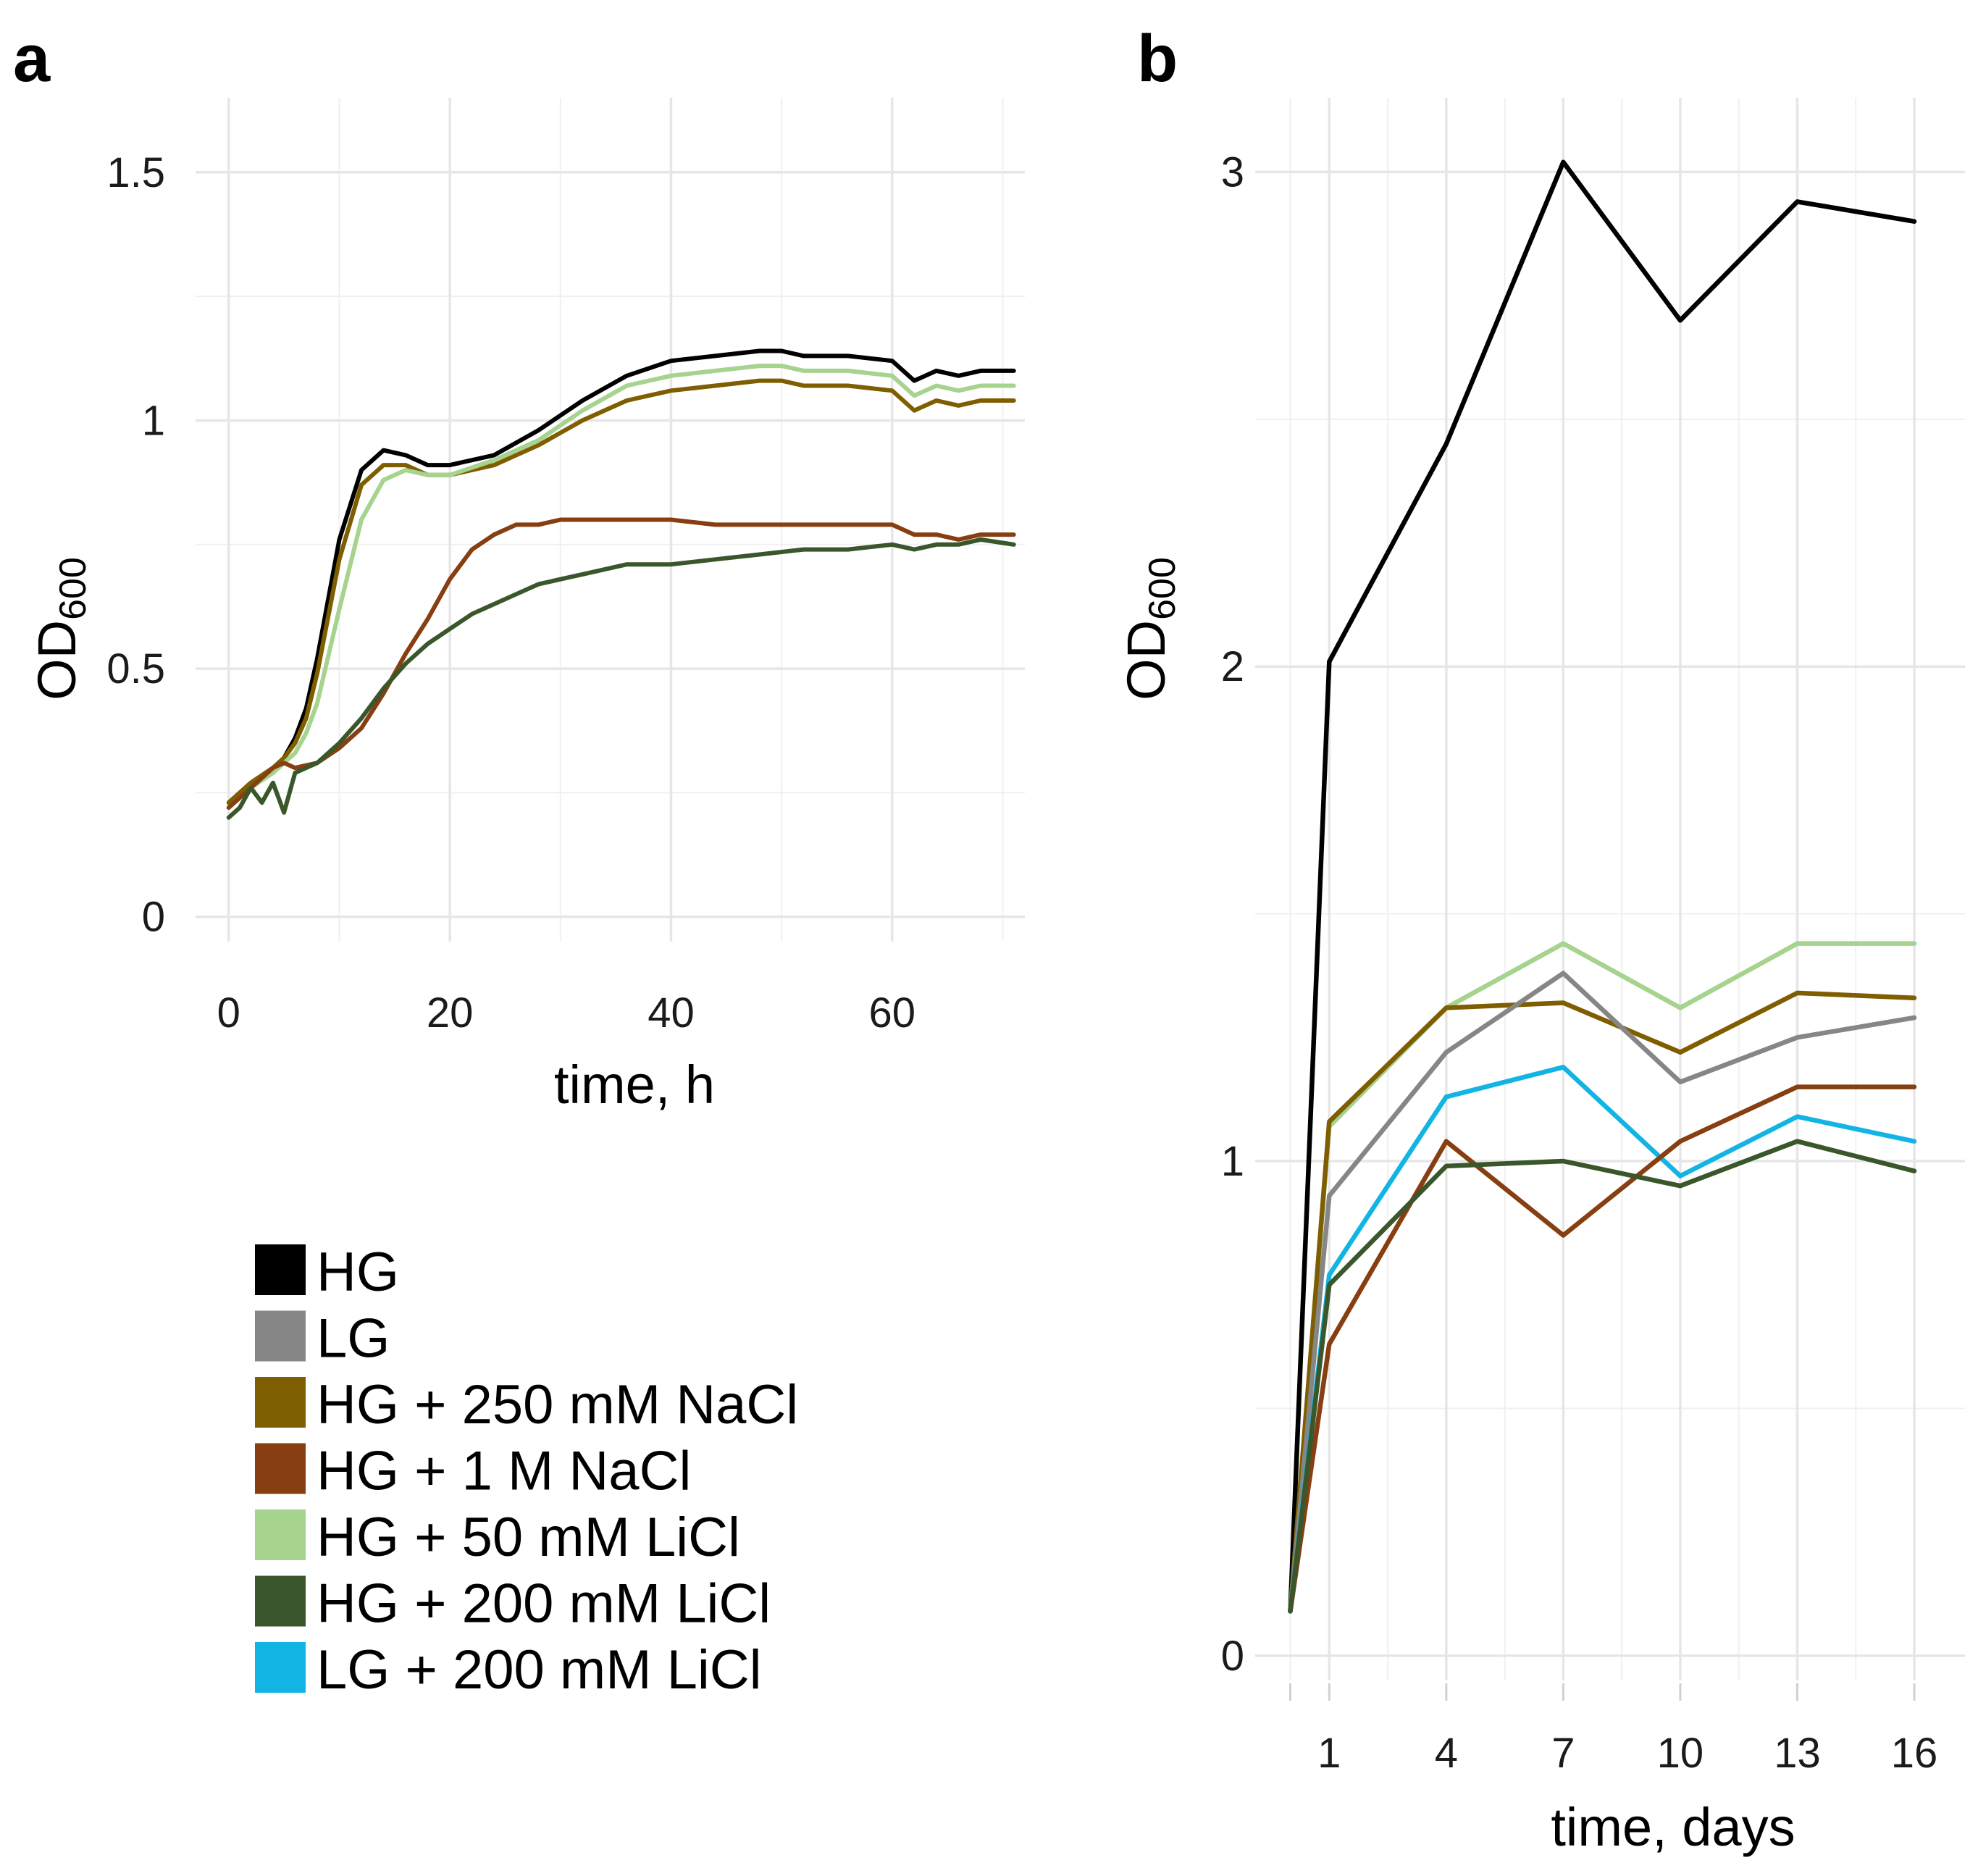 The height and width of the screenshot is (1876, 1978). Describe the element at coordinates (280, 1668) in the screenshot. I see `legend-swatch-lg-licl200` at that location.